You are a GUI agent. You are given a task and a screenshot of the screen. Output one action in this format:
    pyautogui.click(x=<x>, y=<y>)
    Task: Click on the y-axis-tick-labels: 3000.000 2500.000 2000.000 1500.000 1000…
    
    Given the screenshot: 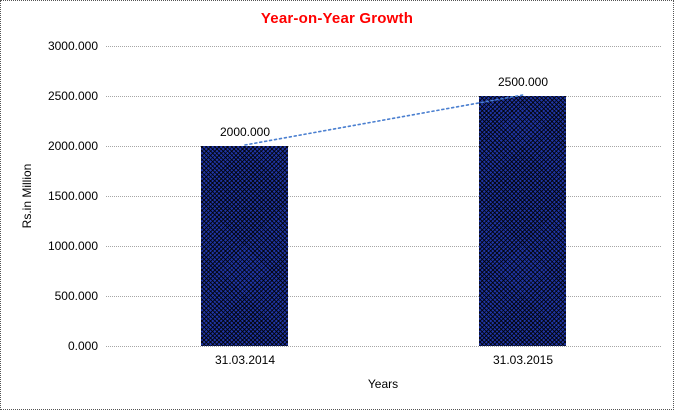 What is the action you would take?
    pyautogui.click(x=49, y=196)
    